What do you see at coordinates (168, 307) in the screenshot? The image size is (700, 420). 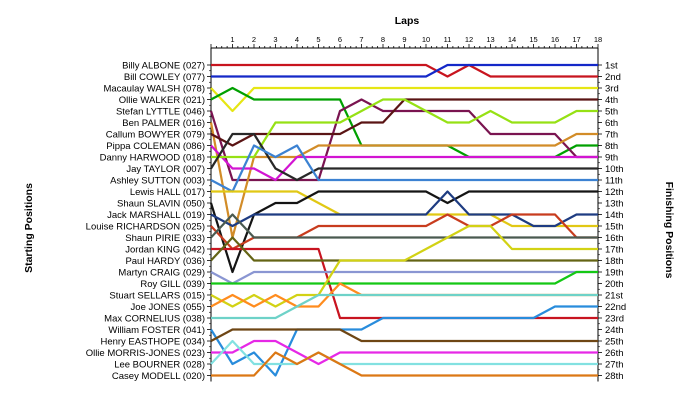 I see `starting-position-label: Joe JONES (055)` at bounding box center [168, 307].